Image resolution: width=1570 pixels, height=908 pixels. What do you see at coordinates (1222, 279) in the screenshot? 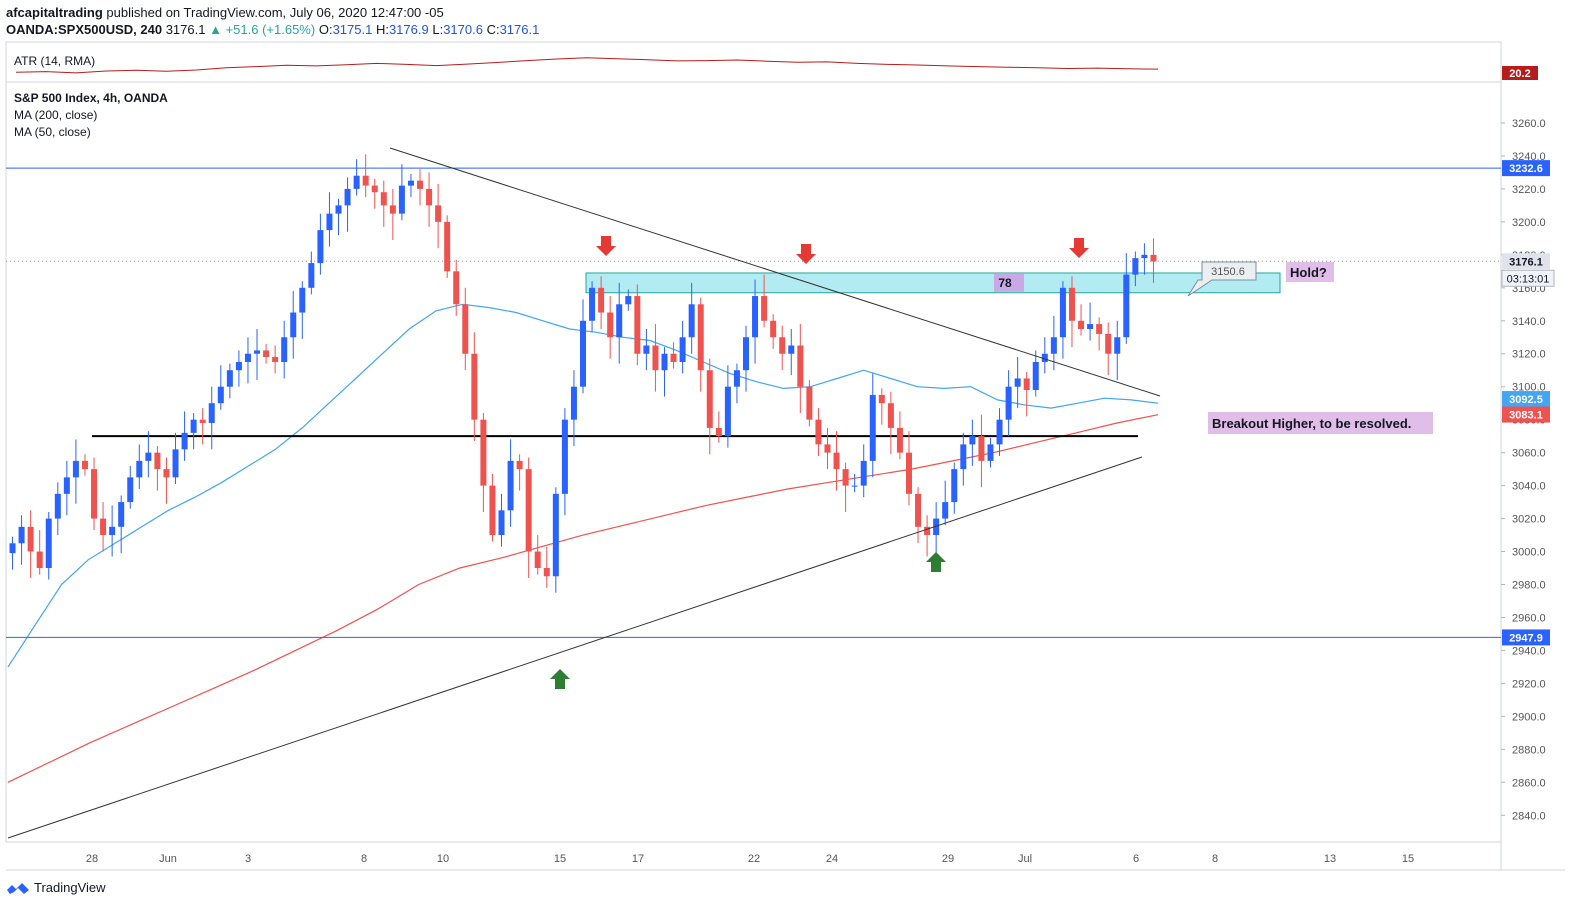
I see `price-callout` at bounding box center [1222, 279].